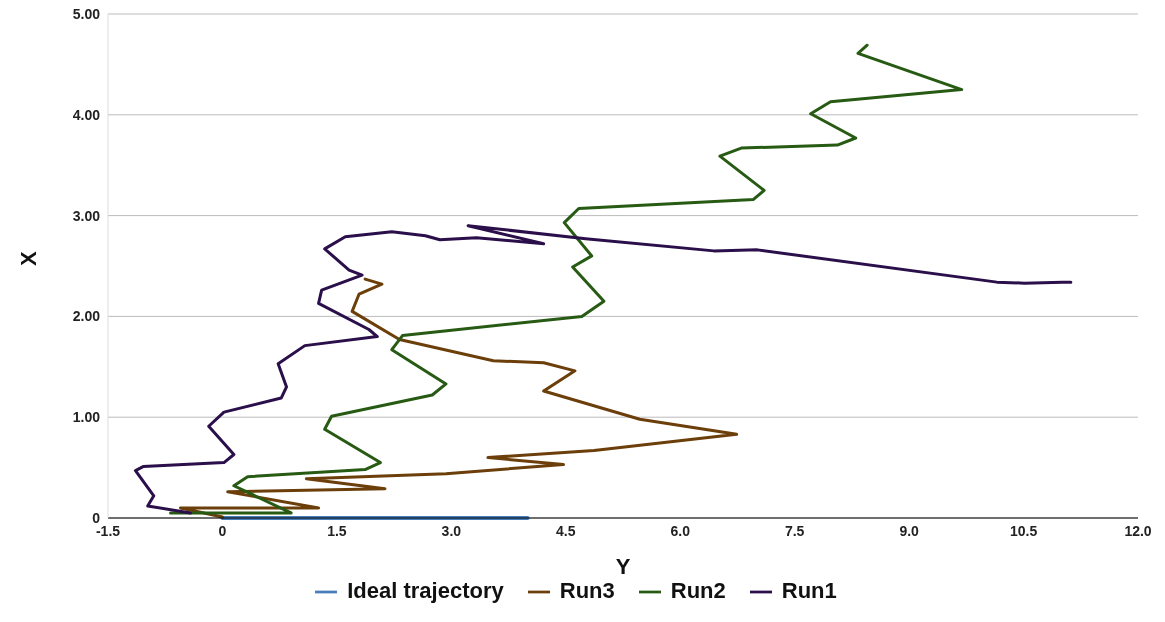 Image resolution: width=1165 pixels, height=622 pixels. Describe the element at coordinates (86, 13) in the screenshot. I see `y-tick-label: 5.00` at that location.